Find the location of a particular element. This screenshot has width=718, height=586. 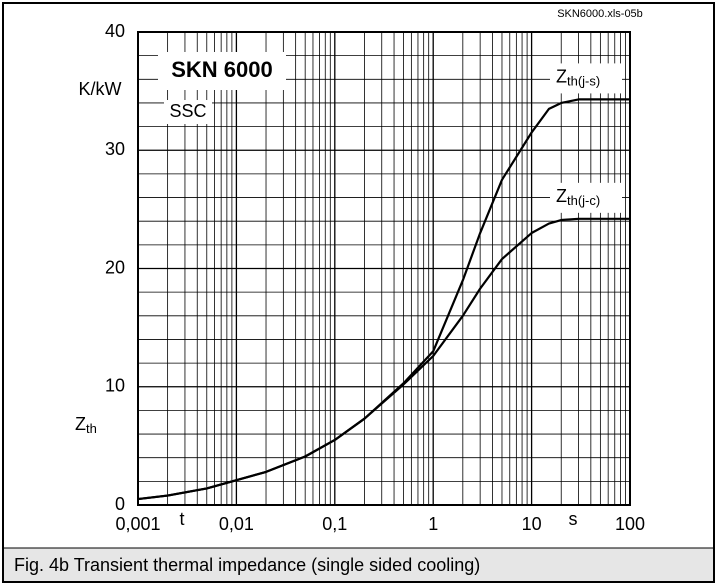

x-label: t is located at coordinates (181, 519).